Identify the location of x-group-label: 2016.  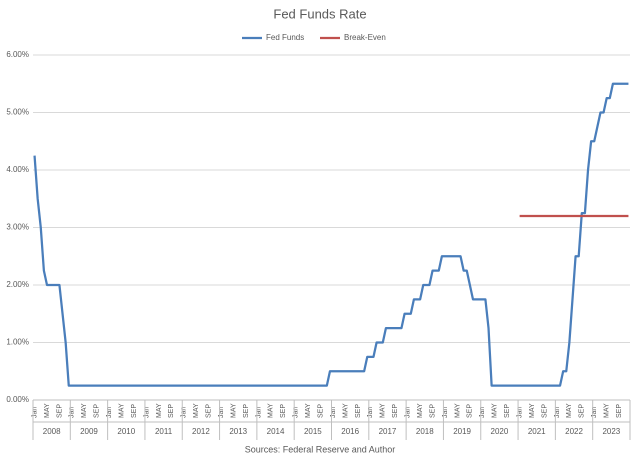
(350, 431).